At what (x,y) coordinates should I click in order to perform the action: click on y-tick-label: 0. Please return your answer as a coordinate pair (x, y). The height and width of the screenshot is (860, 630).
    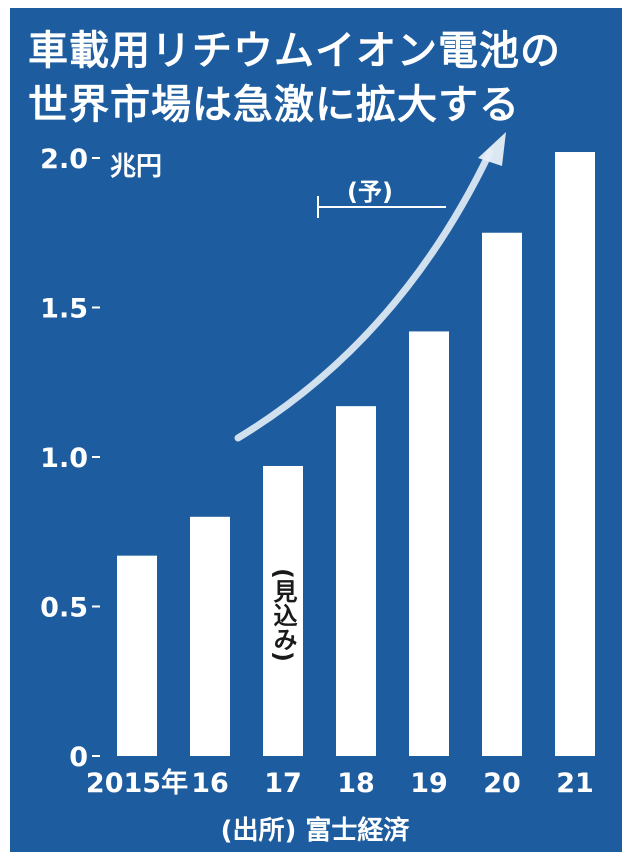
    Looking at the image, I should click on (78, 757).